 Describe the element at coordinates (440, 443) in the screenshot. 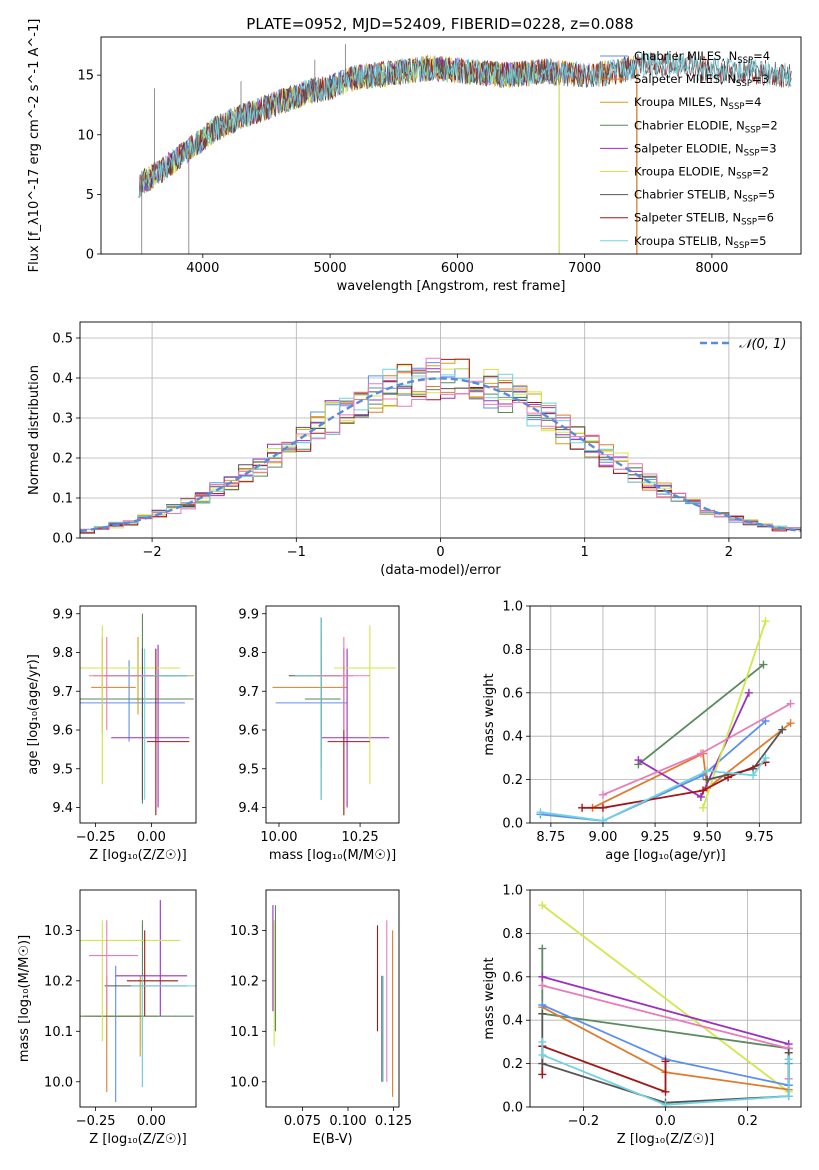

I see `hist-pink` at that location.